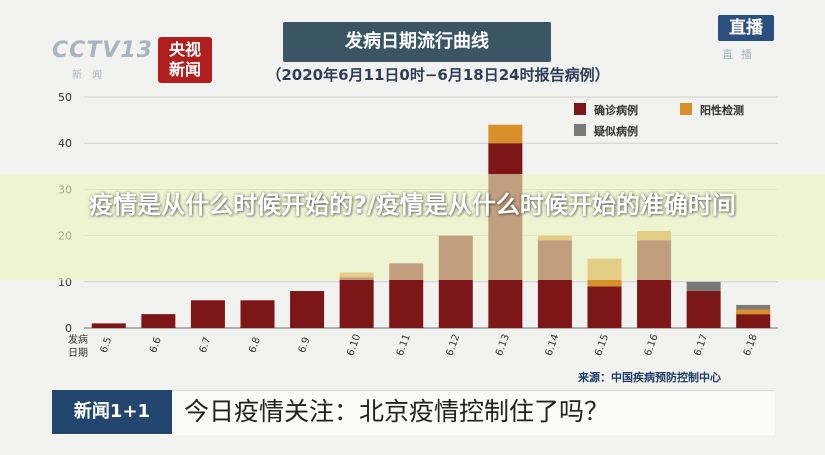 The width and height of the screenshot is (825, 455). What do you see at coordinates (503, 345) in the screenshot?
I see `x-tick-label: 6.13` at bounding box center [503, 345].